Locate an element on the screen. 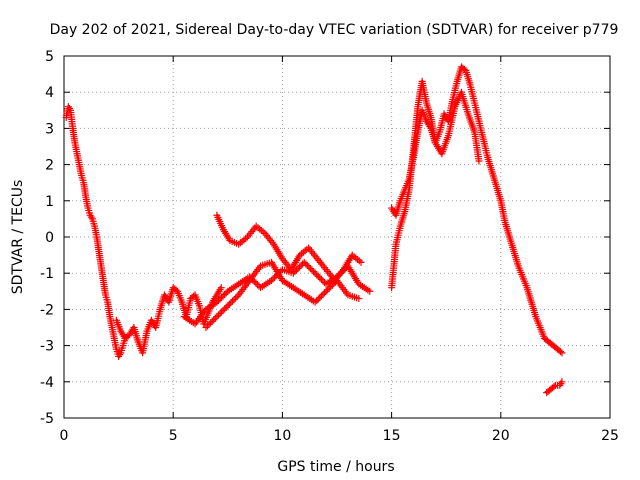 The width and height of the screenshot is (640, 480). y-tick-label: -5 is located at coordinates (47, 419).